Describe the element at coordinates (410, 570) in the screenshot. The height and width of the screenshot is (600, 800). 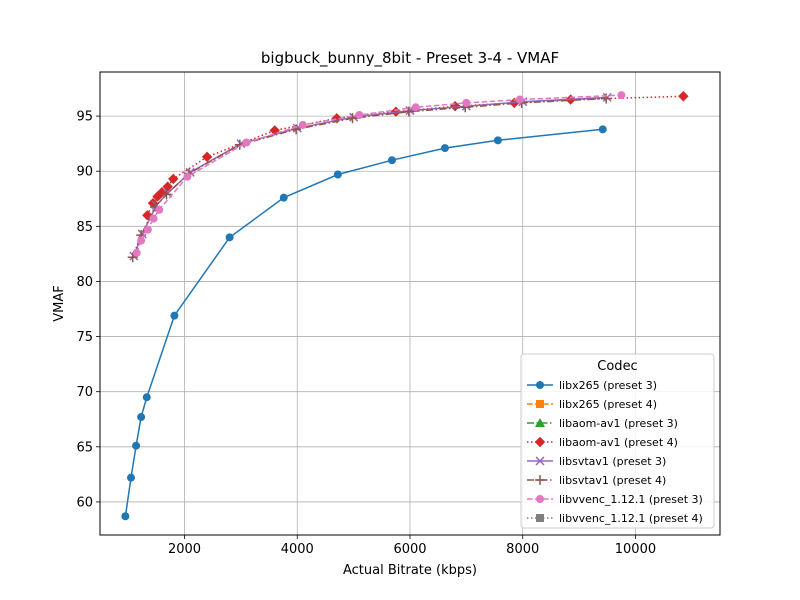
I see `x-axis-label: Actual Bitrate (kbps)` at that location.